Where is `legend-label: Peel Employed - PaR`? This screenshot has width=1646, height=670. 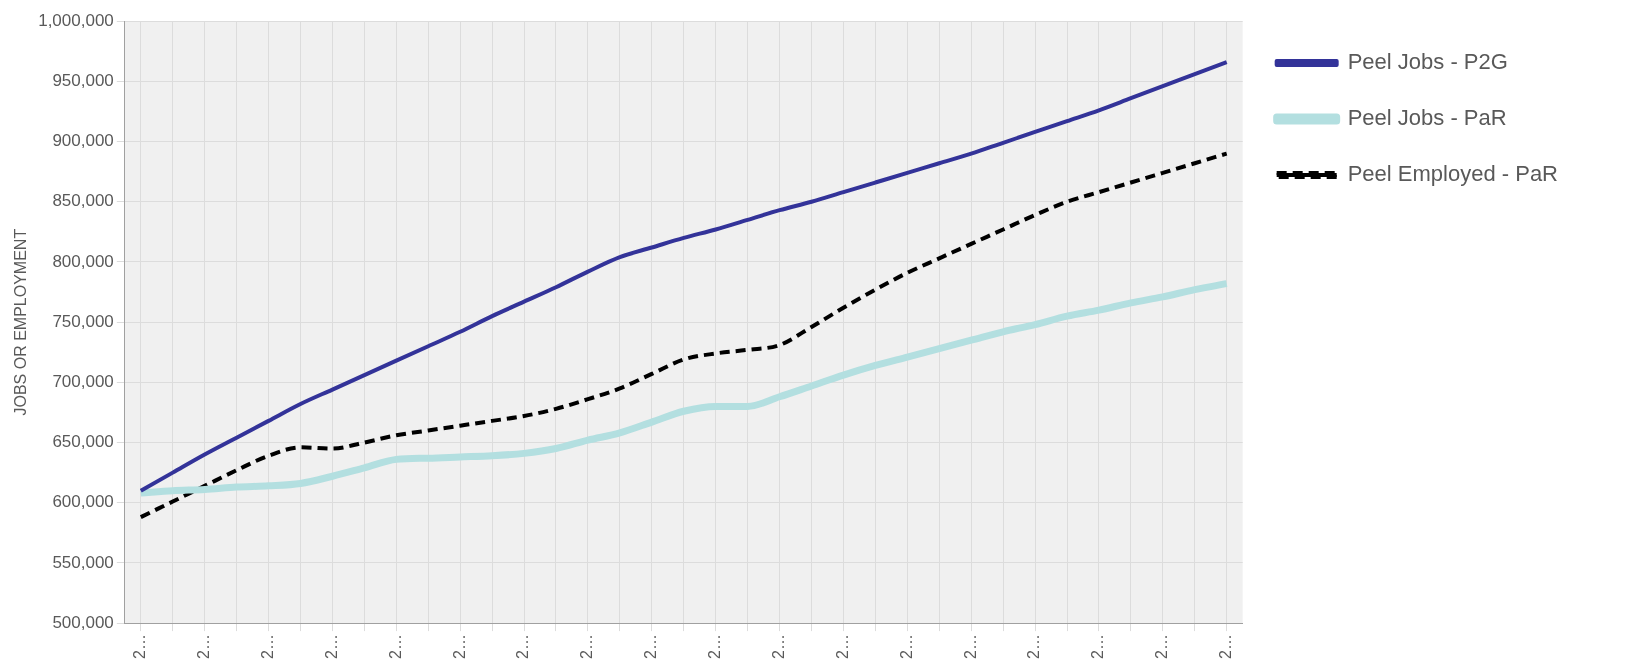
legend-label: Peel Employed - PaR is located at coordinates (1453, 174).